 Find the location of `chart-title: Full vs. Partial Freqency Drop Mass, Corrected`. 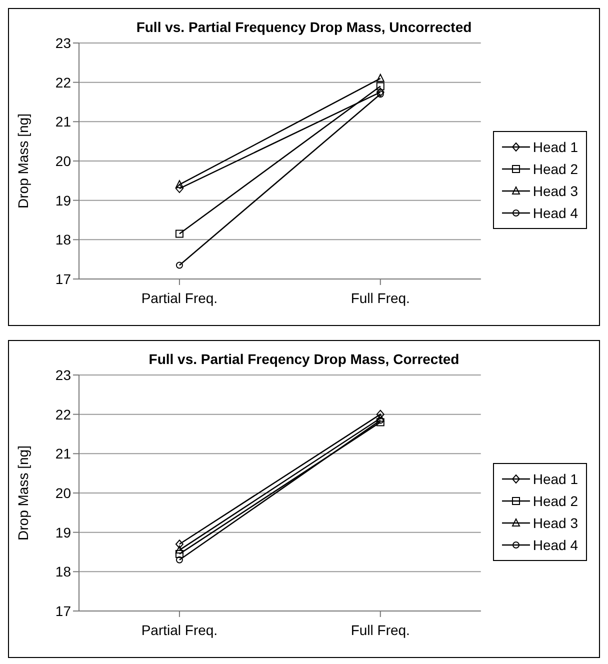

chart-title: Full vs. Partial Freqency Drop Mass, Corrected is located at coordinates (304, 358).